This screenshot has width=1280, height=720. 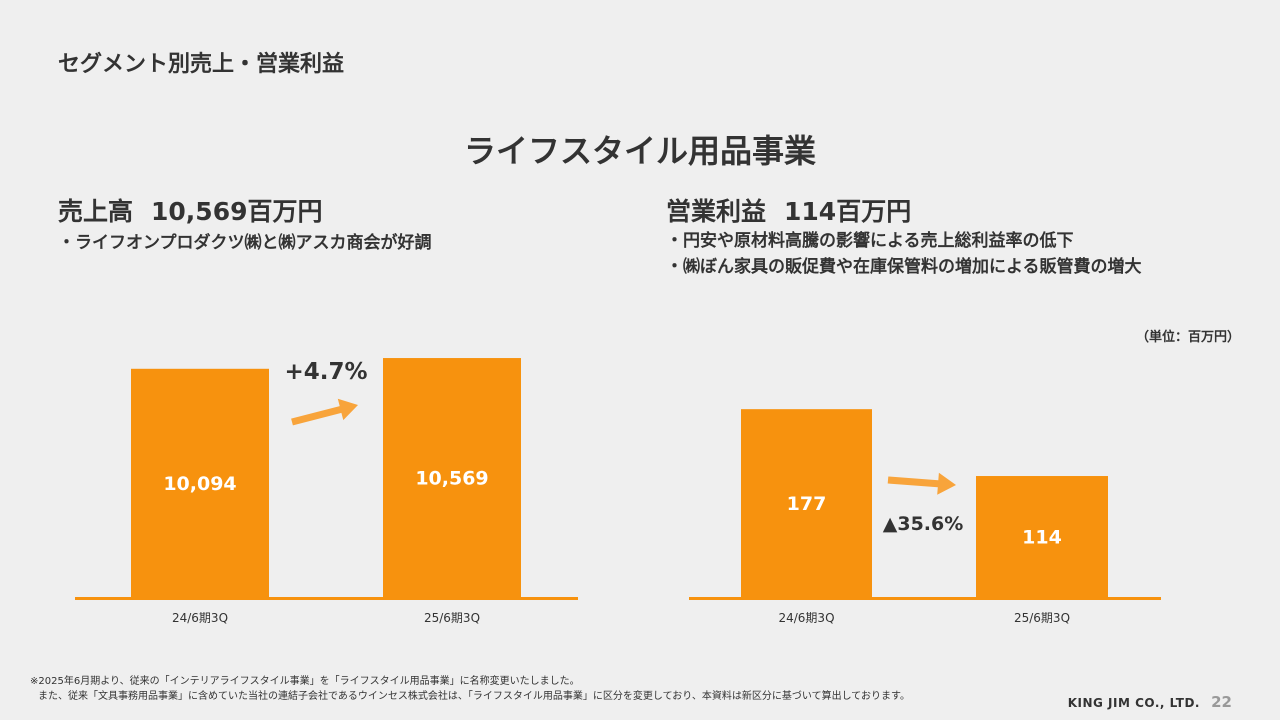 I want to click on profit-bullet: ・円安や原材料高騰の影響による売上総利益率の低下, so click(x=870, y=241).